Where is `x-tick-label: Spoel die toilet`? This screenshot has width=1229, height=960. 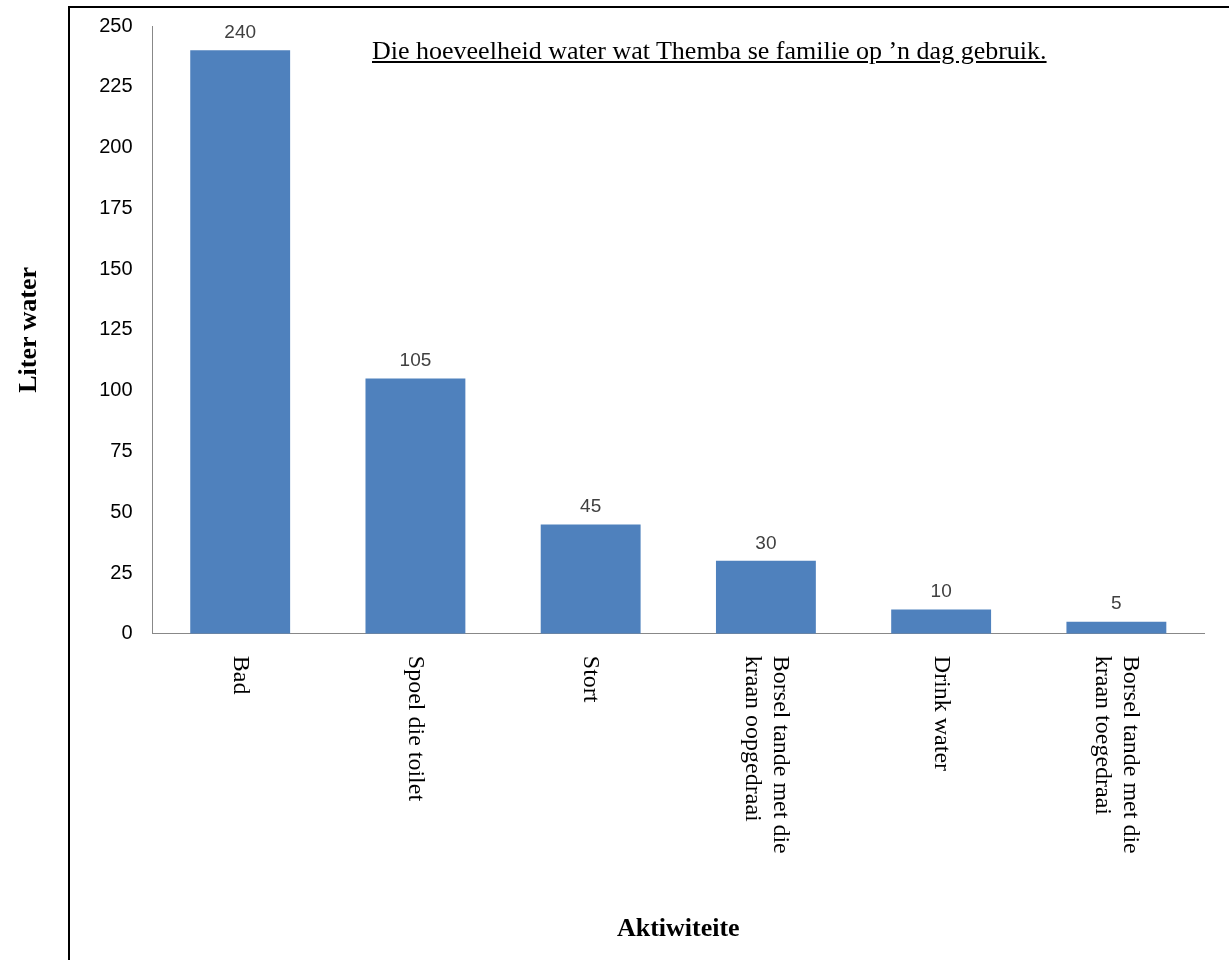
x-tick-label: Spoel die toilet is located at coordinates (417, 728).